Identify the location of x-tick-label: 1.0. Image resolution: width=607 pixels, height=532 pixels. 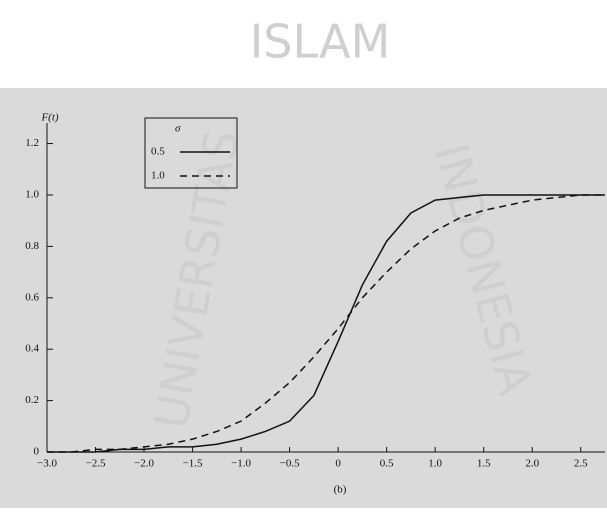
(435, 464).